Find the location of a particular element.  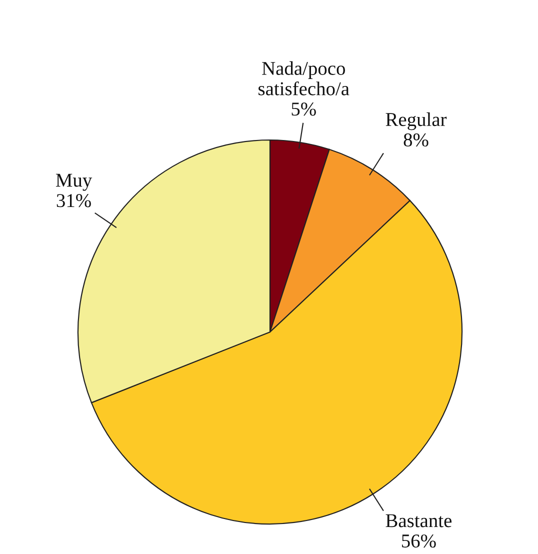

data-label: 56% is located at coordinates (419, 541).